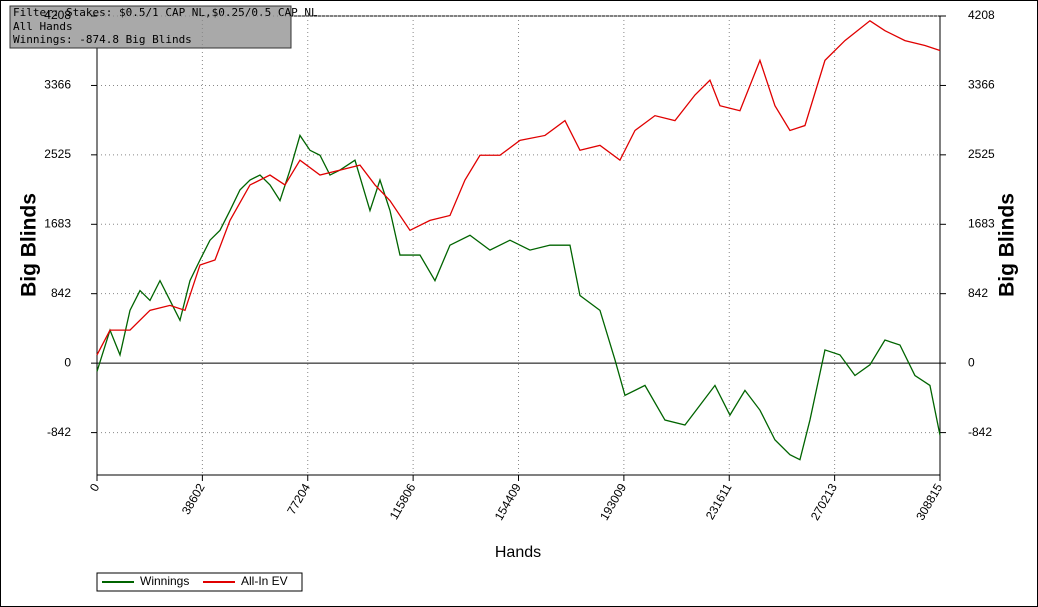 This screenshot has width=1038, height=607. Describe the element at coordinates (67, 362) in the screenshot. I see `y-tick-label: 0` at that location.